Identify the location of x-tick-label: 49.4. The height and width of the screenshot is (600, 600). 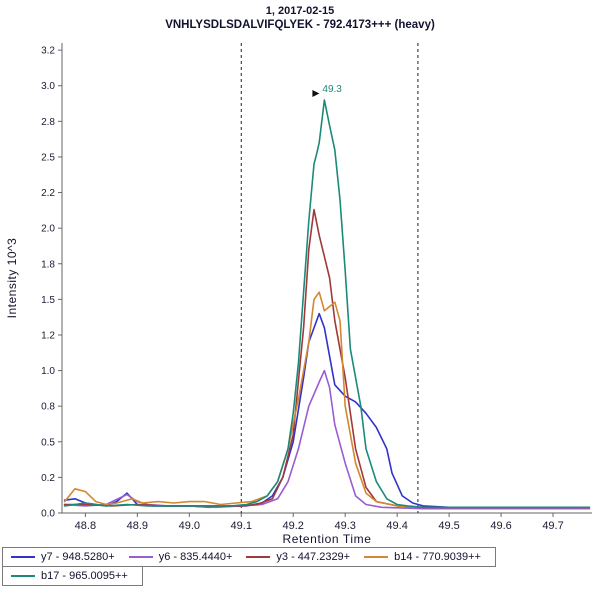
(396, 526).